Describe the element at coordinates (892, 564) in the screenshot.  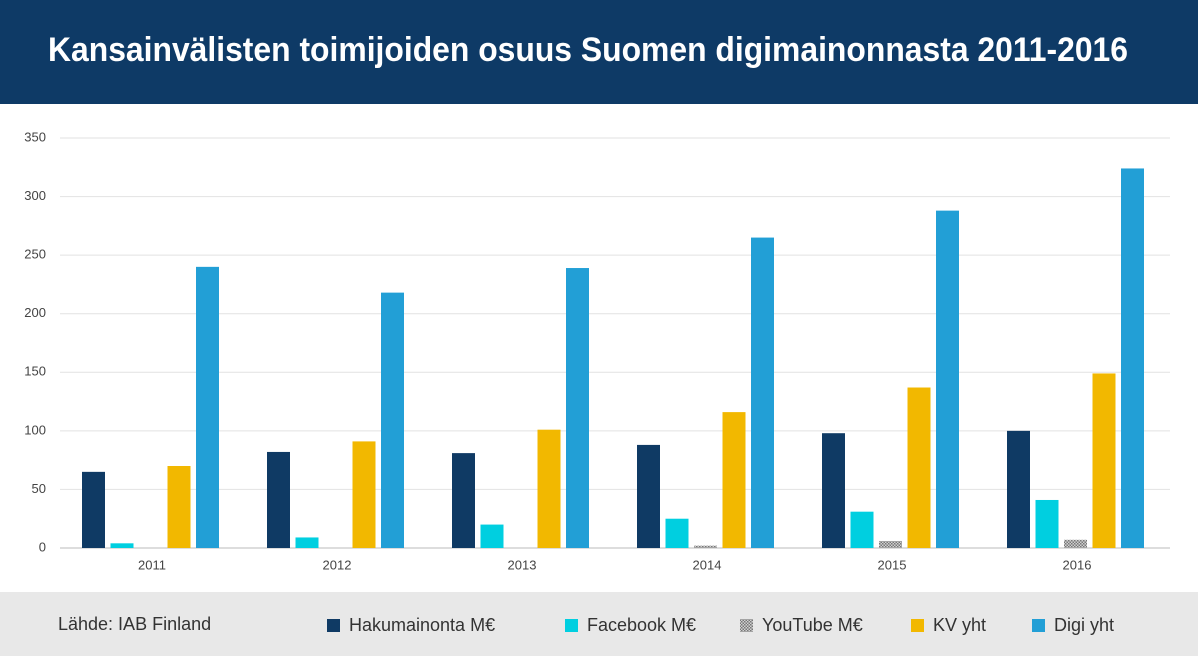
I see `x-tick-label: 2015` at that location.